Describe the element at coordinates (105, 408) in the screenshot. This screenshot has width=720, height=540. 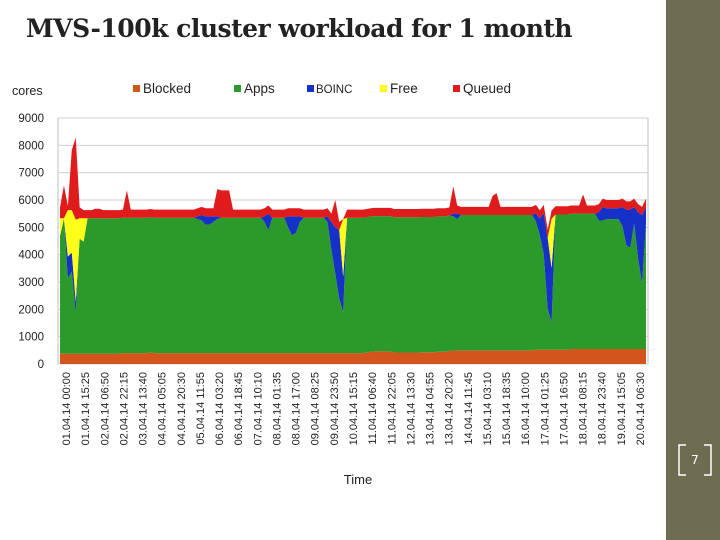
I see `x-tick-label: 02.04.14 06:50` at that location.